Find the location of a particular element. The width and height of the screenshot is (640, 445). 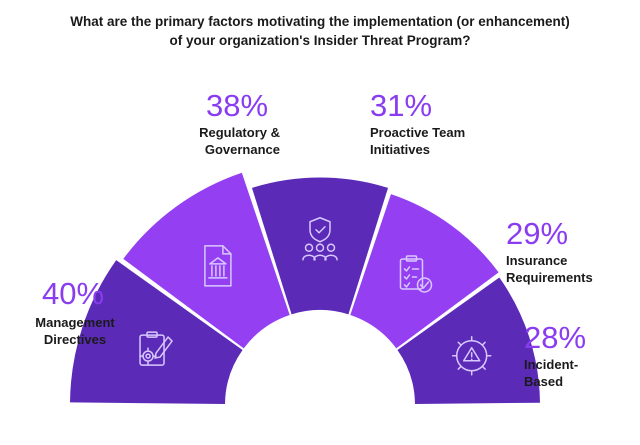

segment-insurance-requirements is located at coordinates (424, 271).